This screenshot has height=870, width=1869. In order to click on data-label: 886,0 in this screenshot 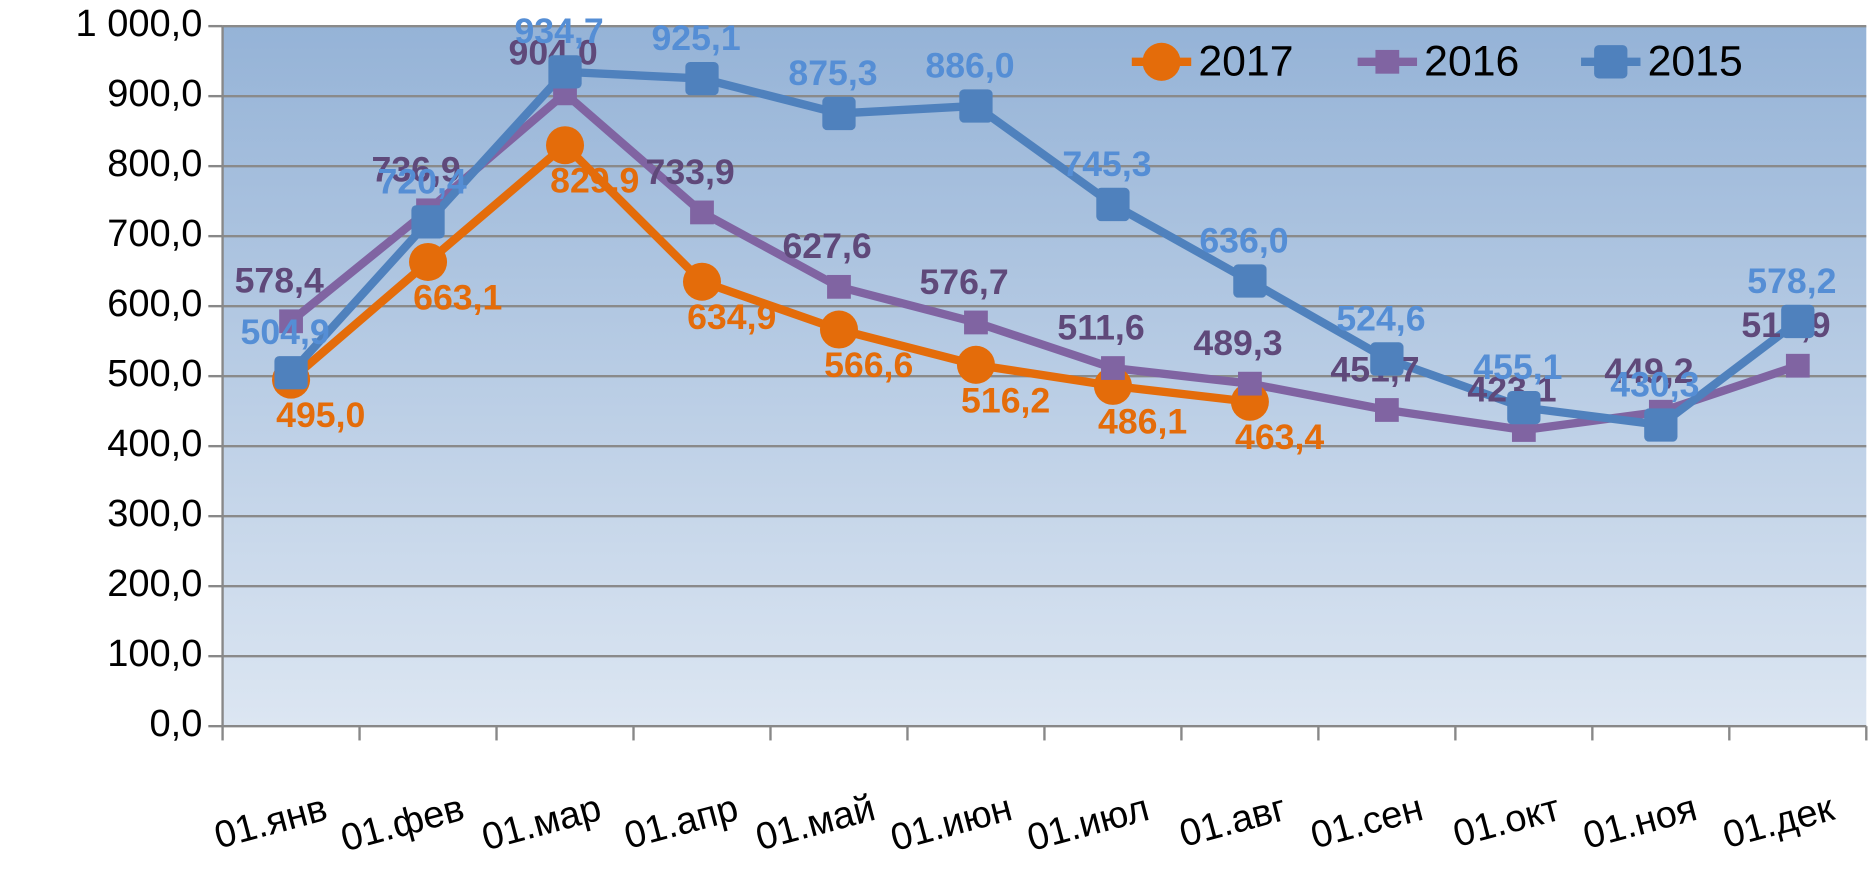, I will do `click(969, 65)`.